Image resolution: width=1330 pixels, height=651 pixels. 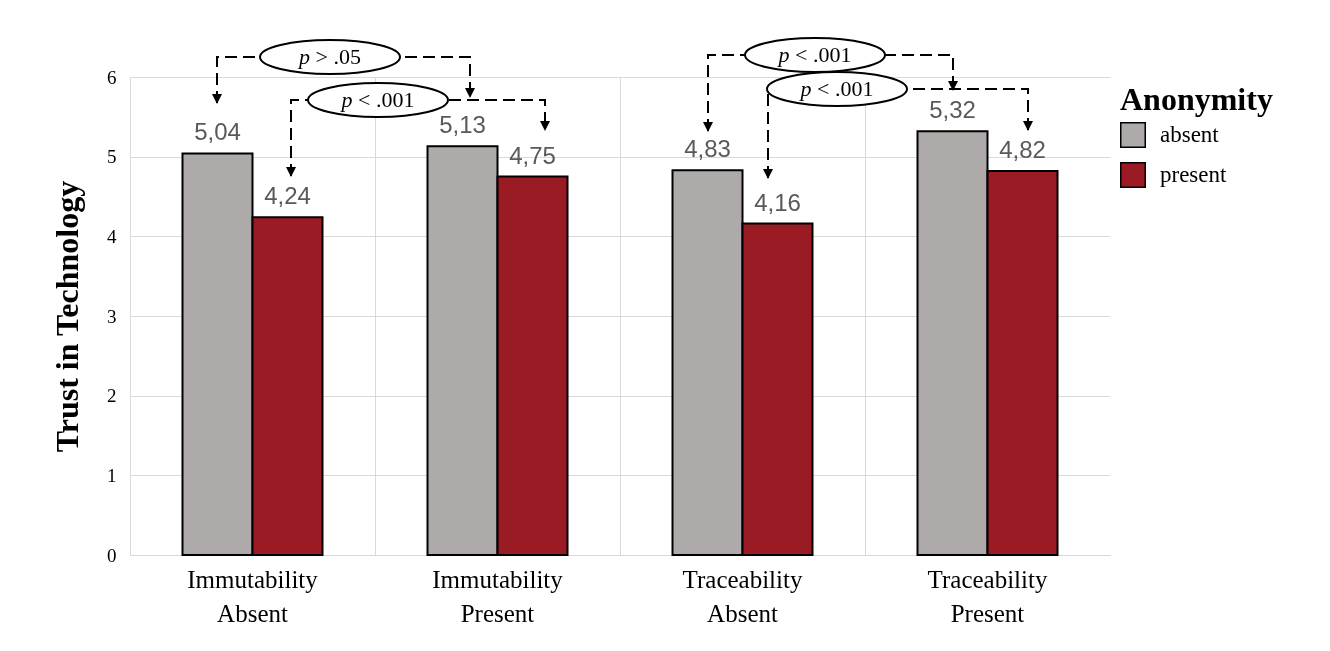 What do you see at coordinates (532, 155) in the screenshot?
I see `data-label: 4,75` at bounding box center [532, 155].